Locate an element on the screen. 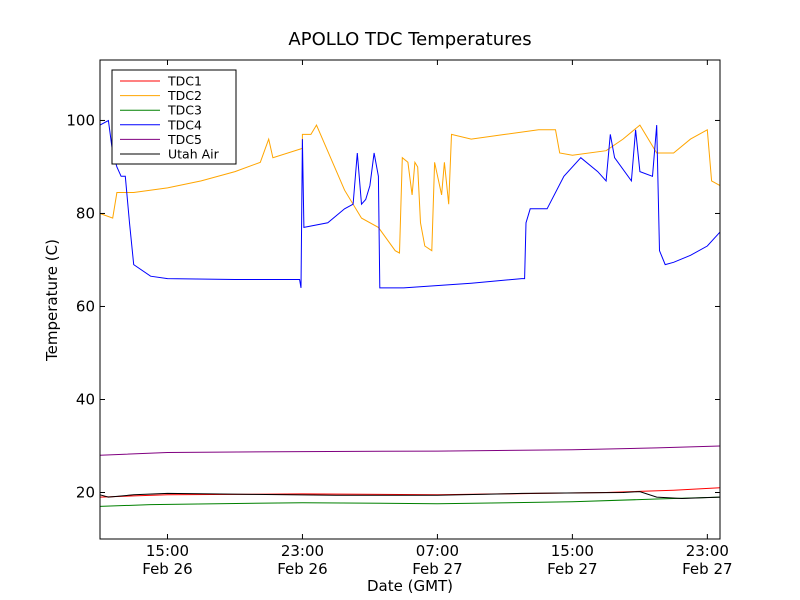 The height and width of the screenshot is (600, 800). y-tick-label: 100 is located at coordinates (80, 120).